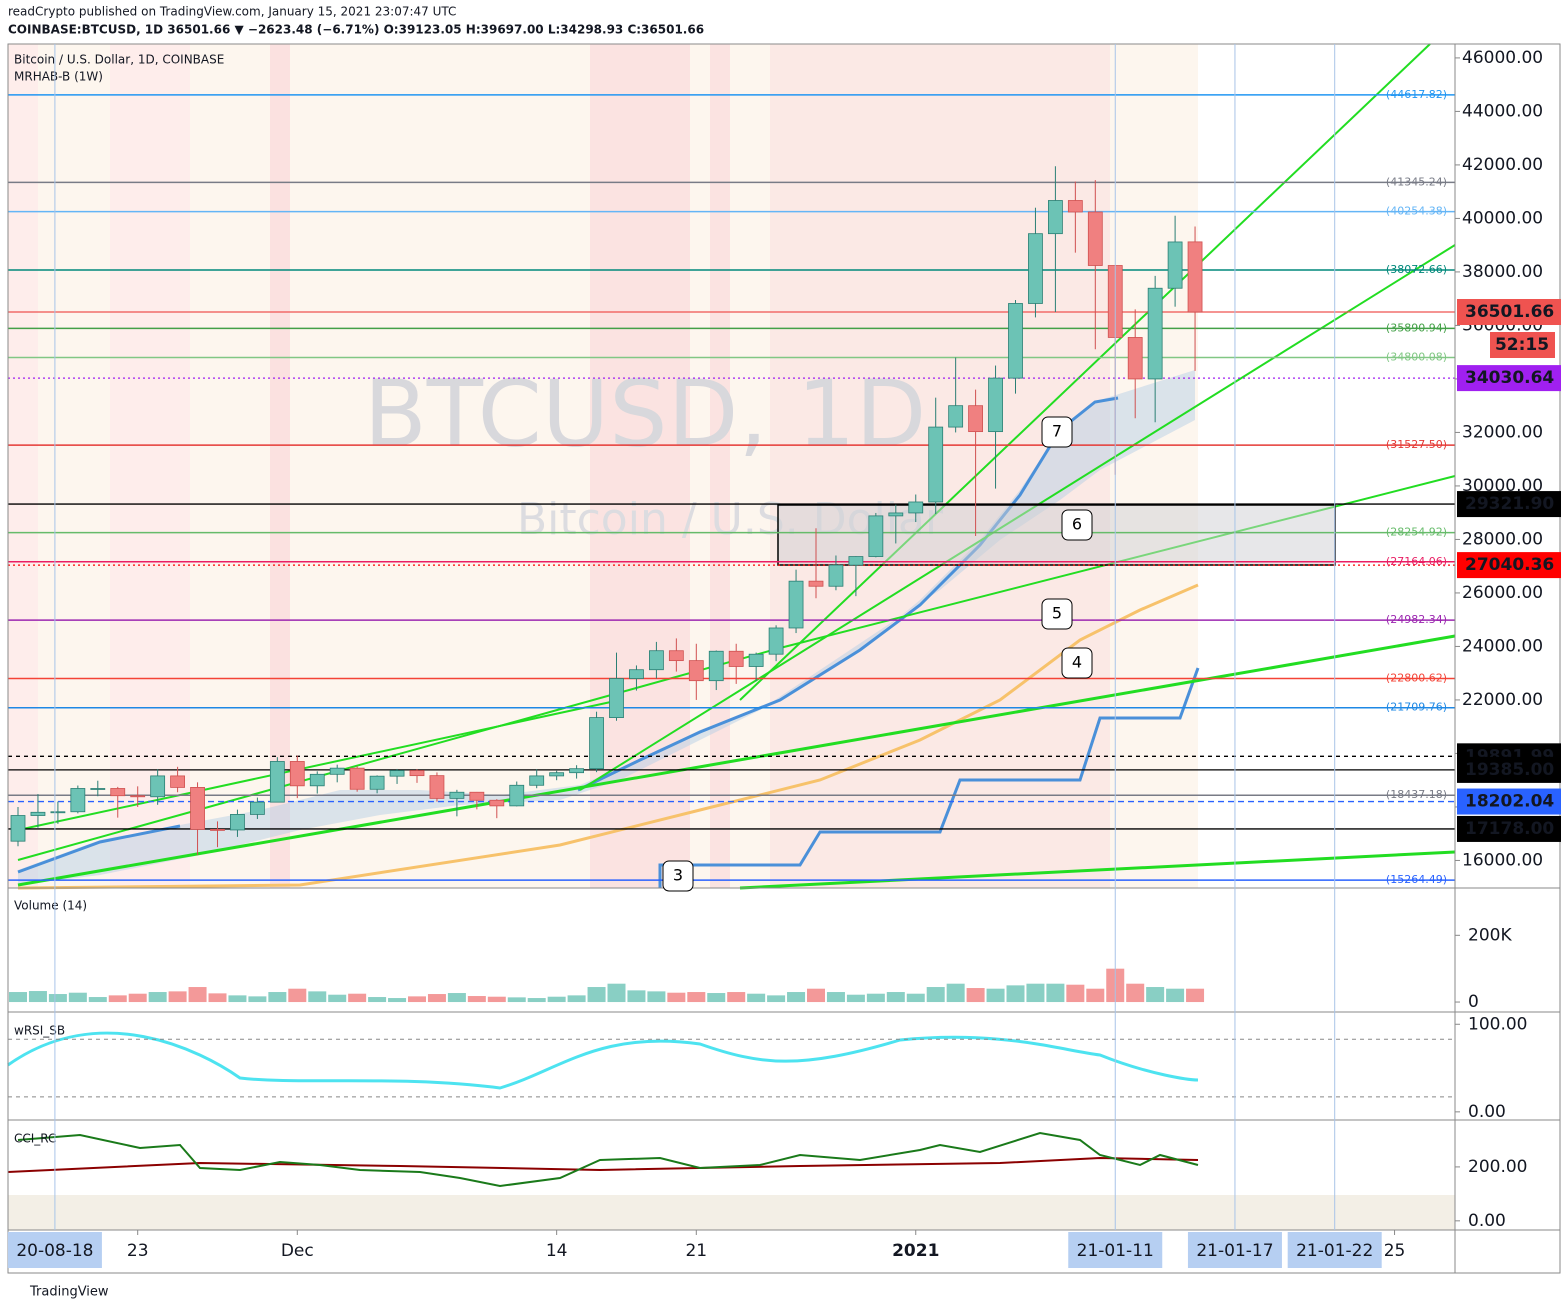 The width and height of the screenshot is (1568, 1311). Describe the element at coordinates (1057, 431) in the screenshot. I see `callout-label: 7` at that location.